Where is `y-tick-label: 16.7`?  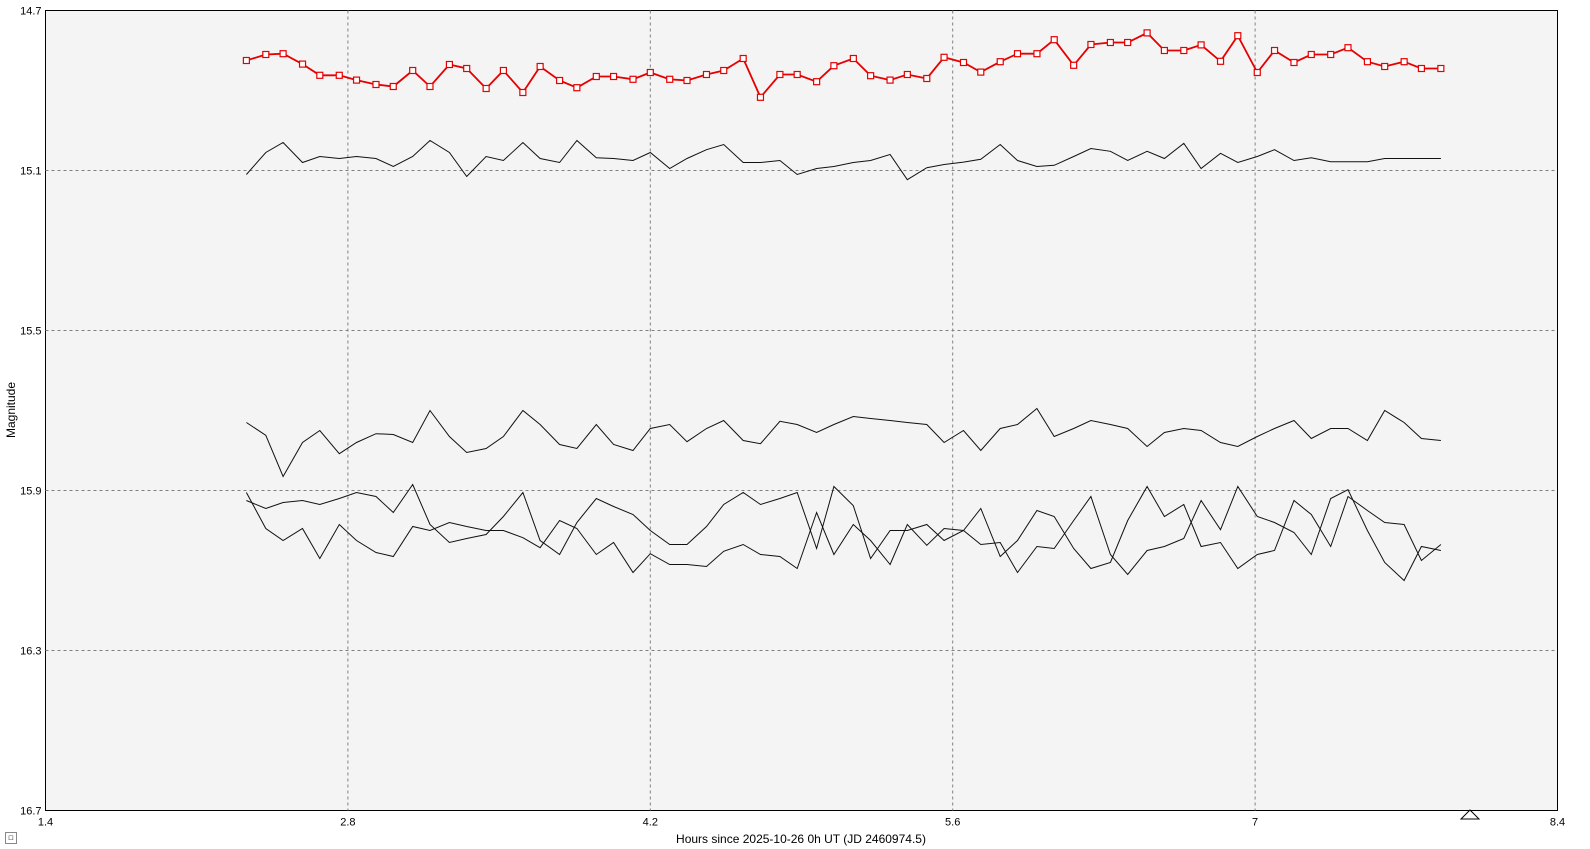 y-tick-label: 16.7 is located at coordinates (30, 812).